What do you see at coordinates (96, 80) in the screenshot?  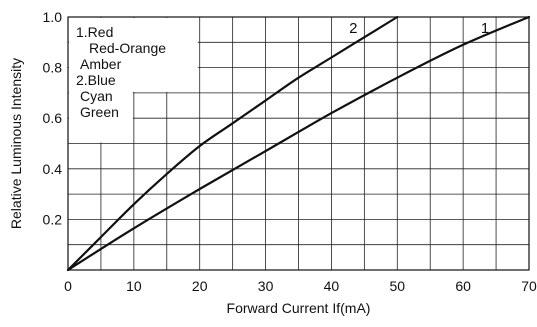 I see `legend-entry: 2.Blue` at bounding box center [96, 80].